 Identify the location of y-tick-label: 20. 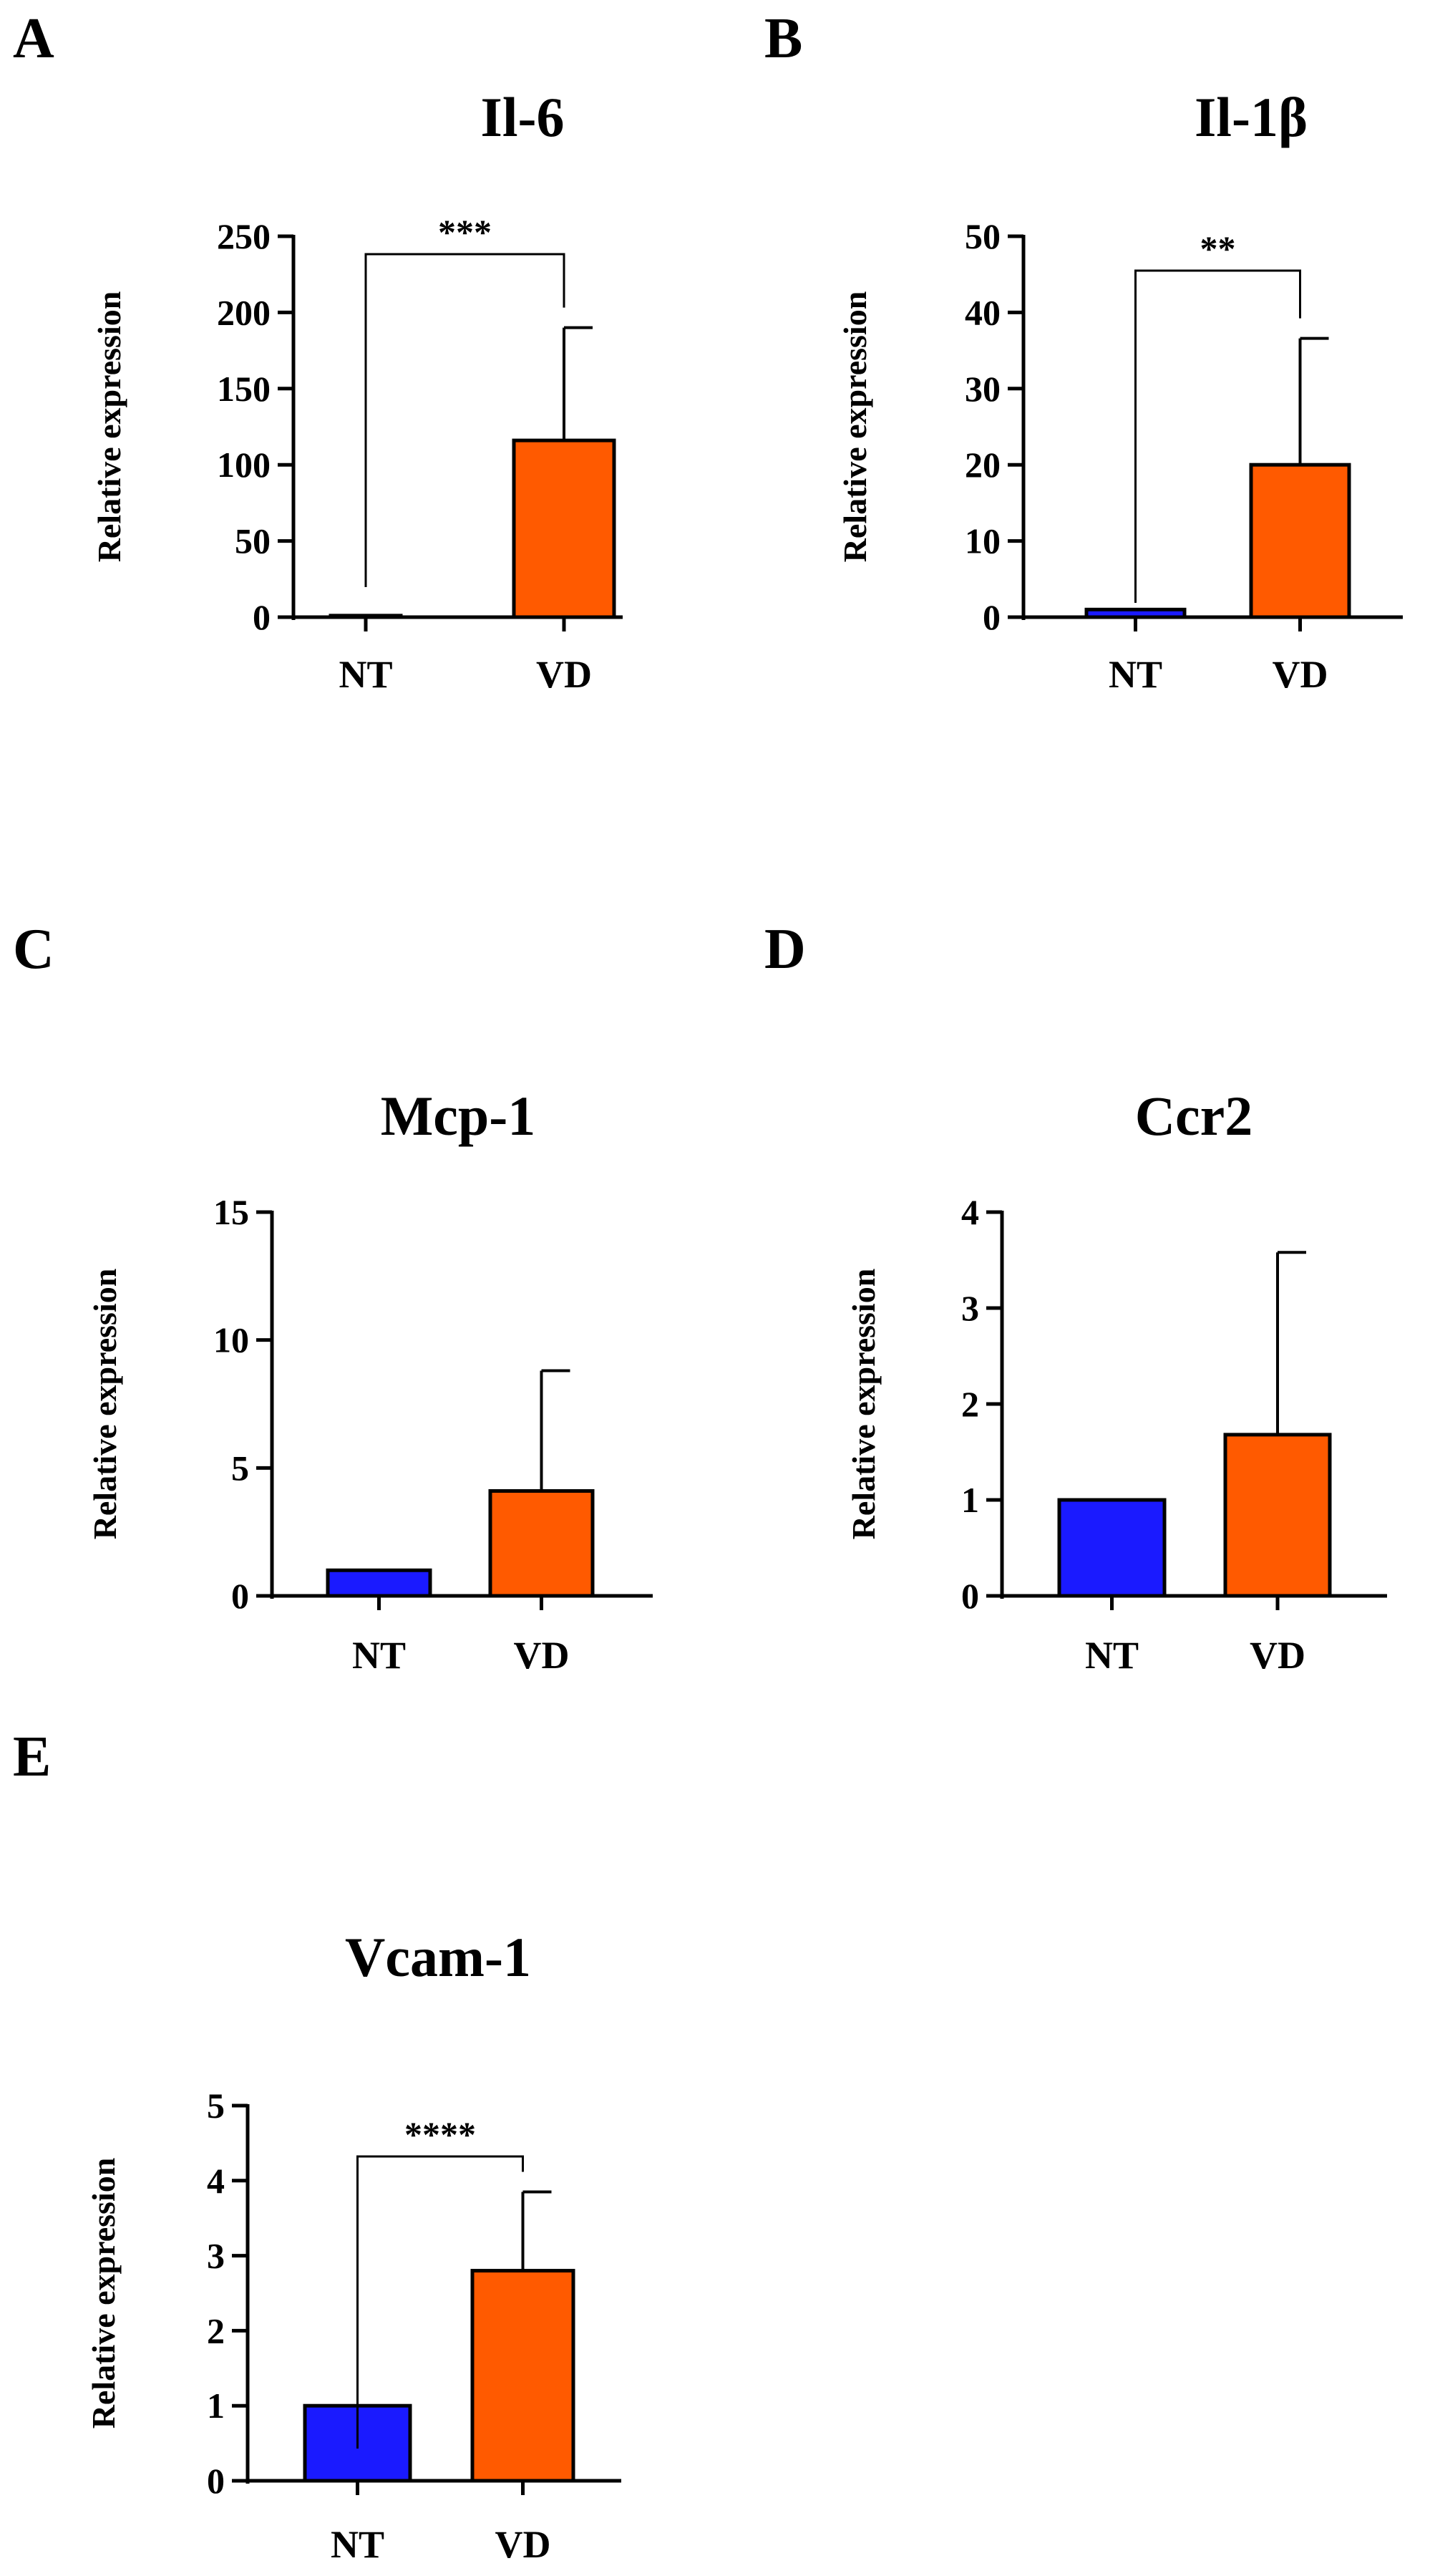
(983, 465).